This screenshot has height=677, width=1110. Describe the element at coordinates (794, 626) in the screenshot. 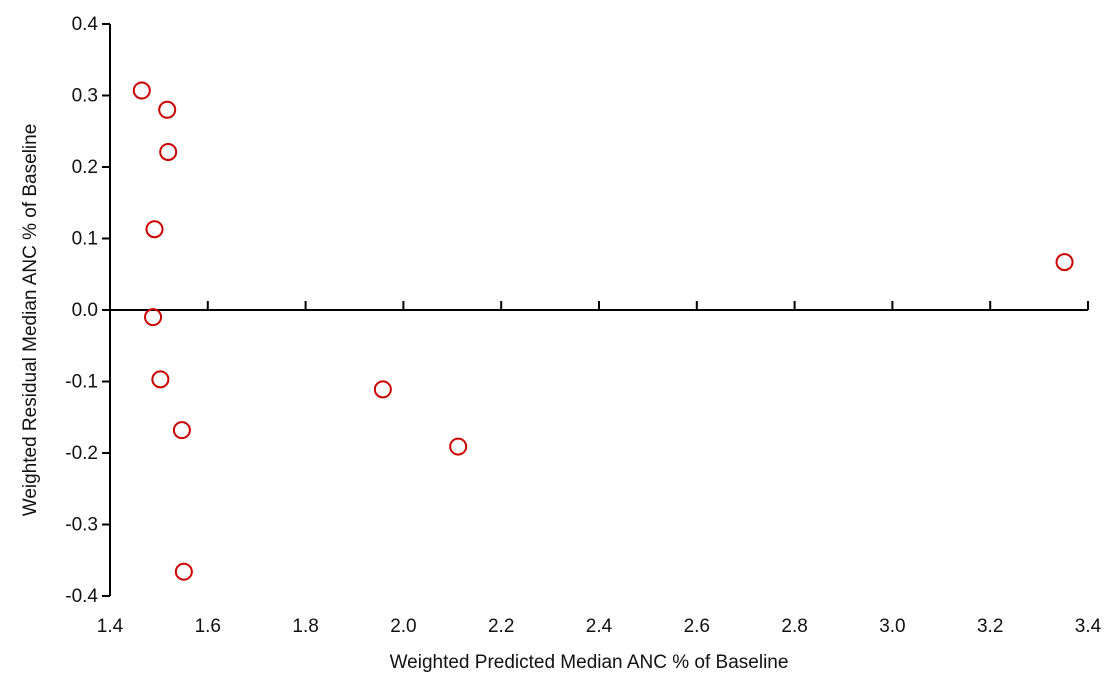

I see `x-tick-label: 2.8` at that location.